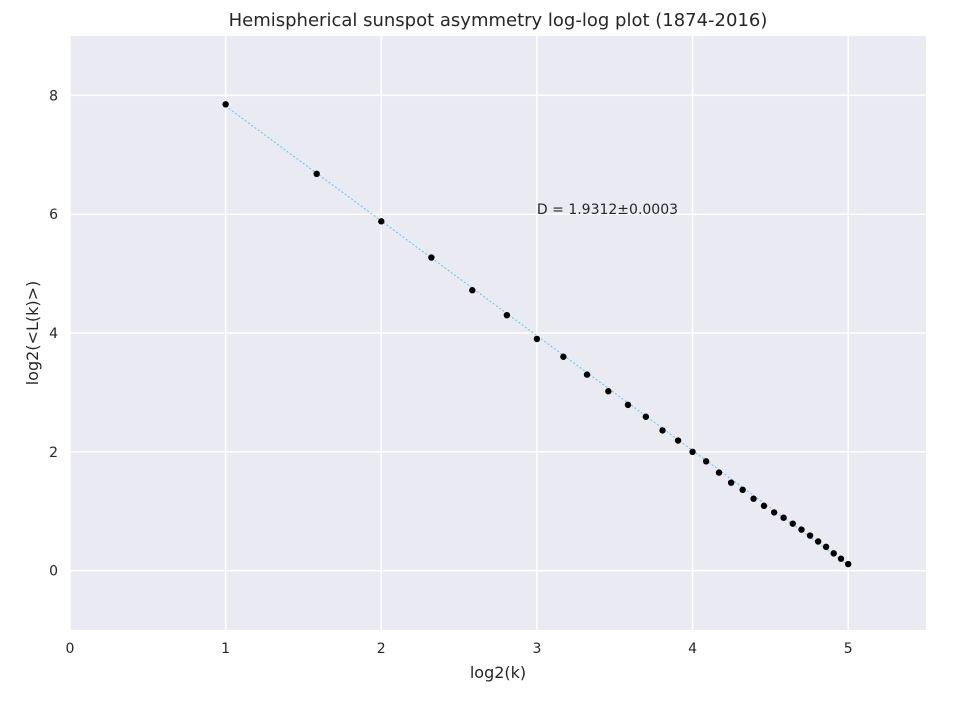 The height and width of the screenshot is (704, 955). I want to click on x-axis-label: log2(k), so click(498, 672).